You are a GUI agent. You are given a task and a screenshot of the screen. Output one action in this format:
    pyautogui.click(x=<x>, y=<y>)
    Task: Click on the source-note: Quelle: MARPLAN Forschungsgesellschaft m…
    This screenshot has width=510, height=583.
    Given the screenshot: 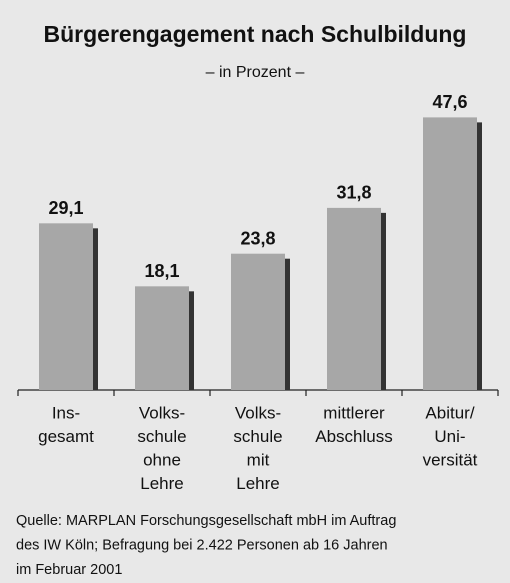 What is the action you would take?
    pyautogui.click(x=206, y=521)
    